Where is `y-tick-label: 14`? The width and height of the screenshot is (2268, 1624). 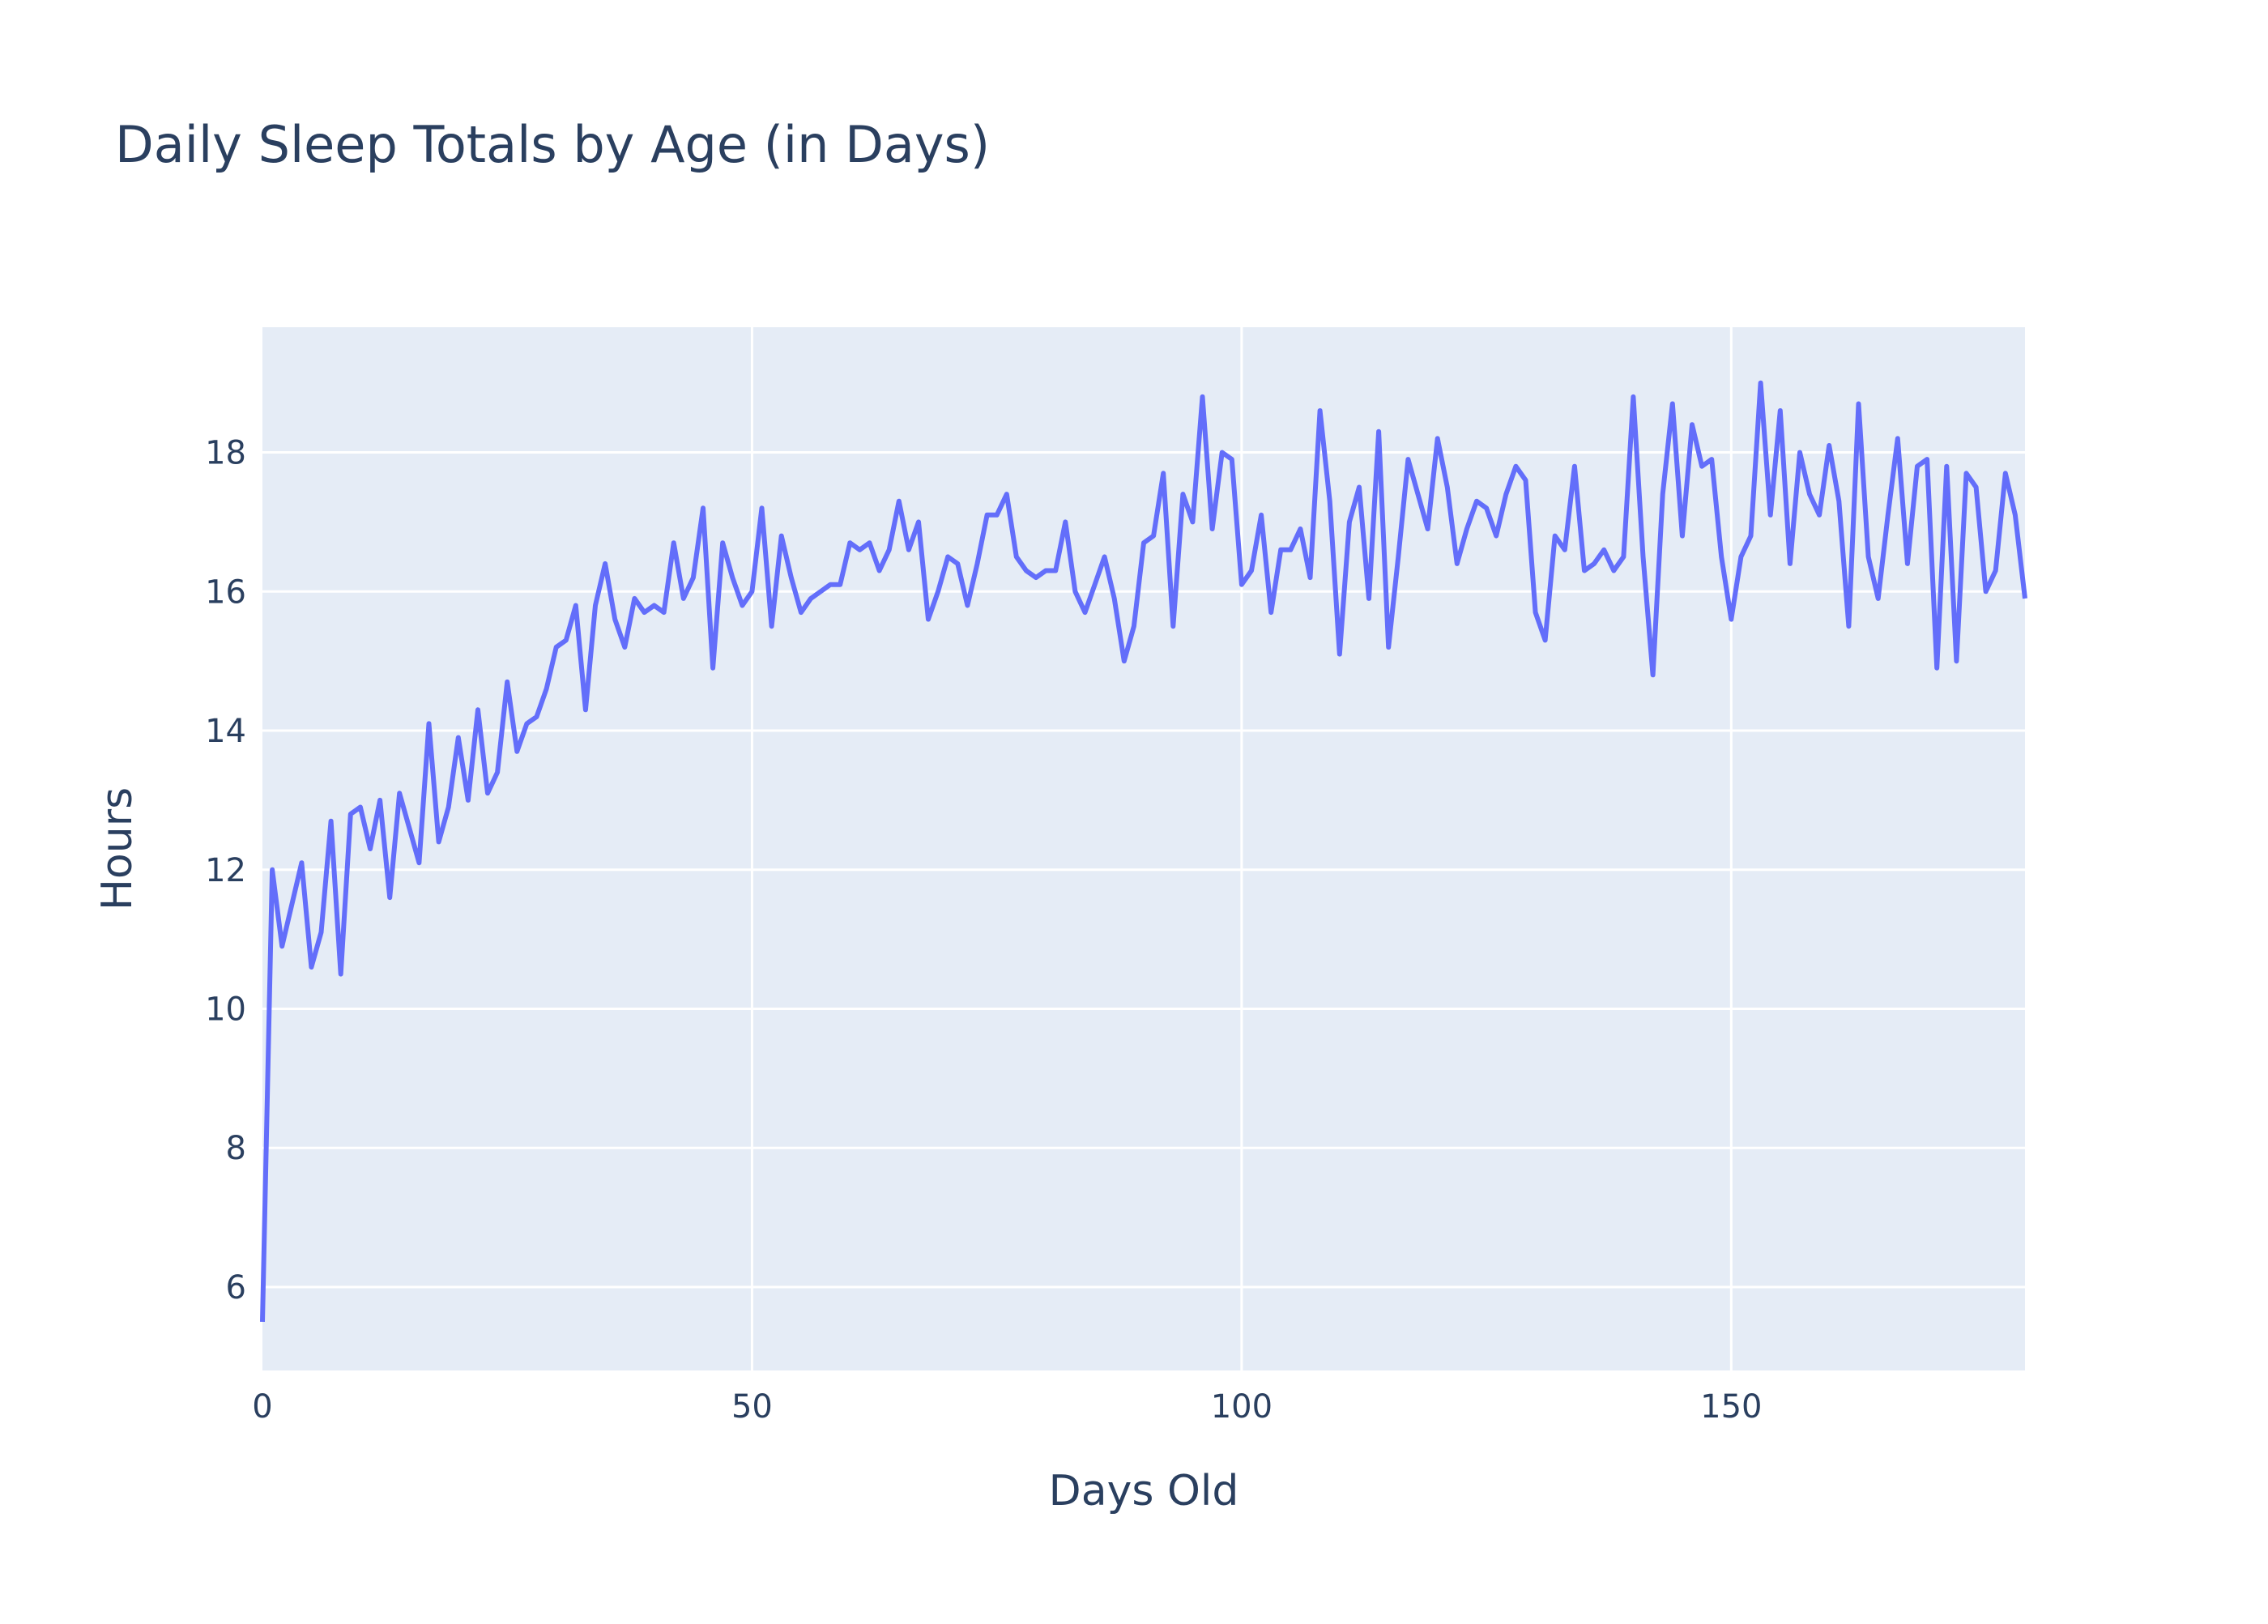 y-tick-label: 14 is located at coordinates (225, 731).